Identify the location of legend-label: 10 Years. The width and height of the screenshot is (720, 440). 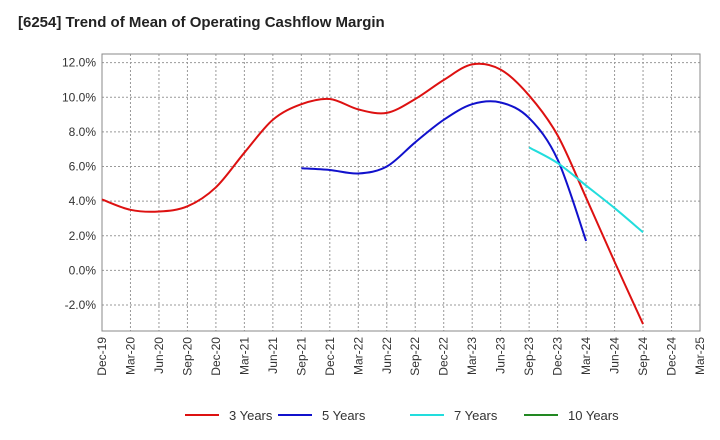
(593, 415).